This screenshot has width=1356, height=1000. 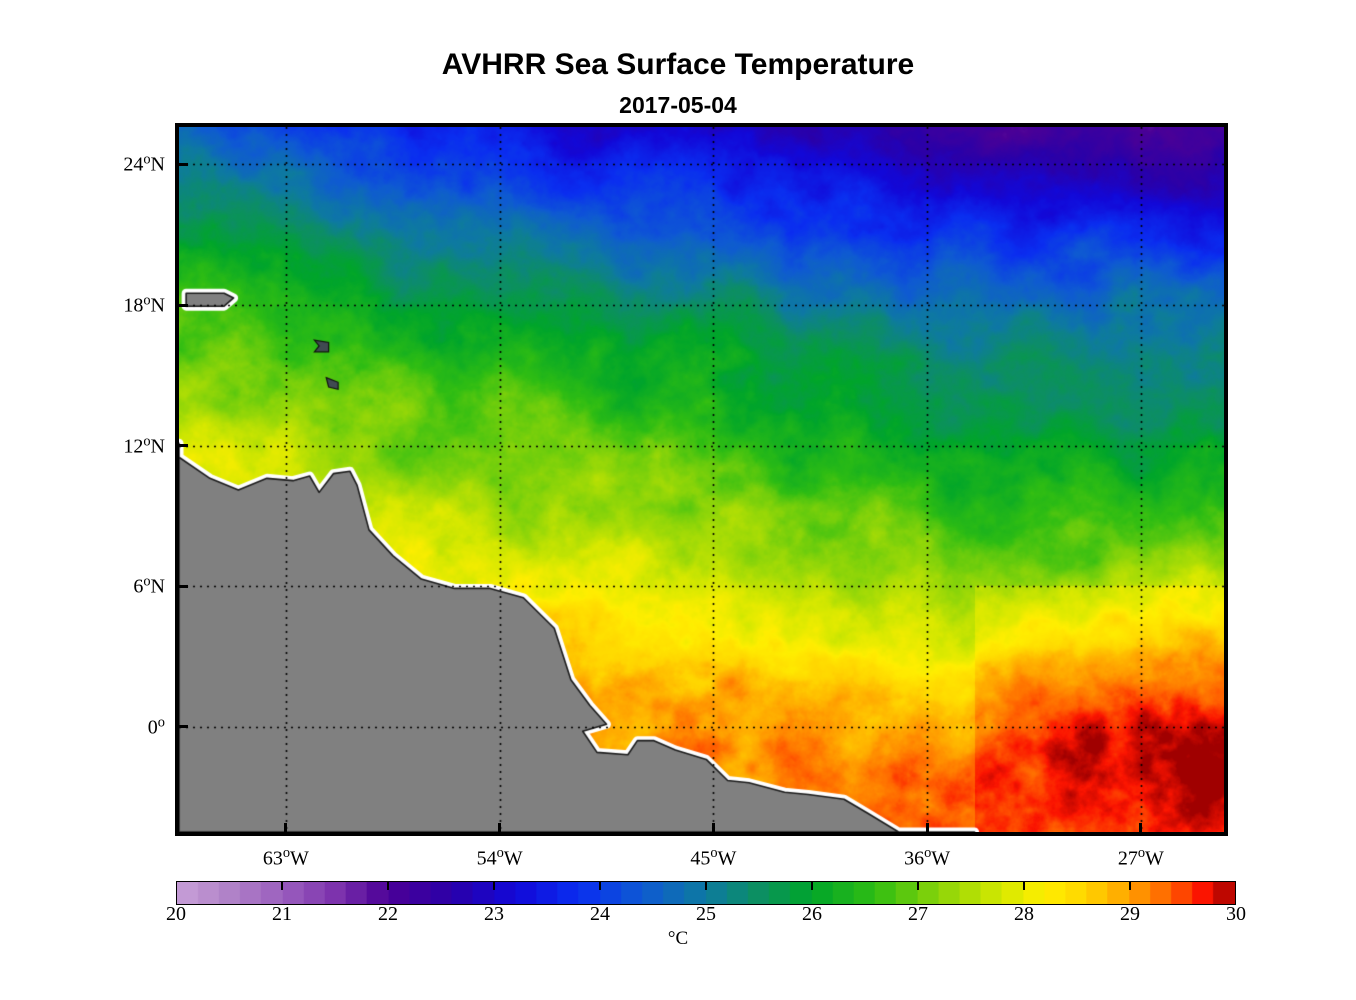 What do you see at coordinates (1127, 858) in the screenshot?
I see `x-tick-value: 27` at bounding box center [1127, 858].